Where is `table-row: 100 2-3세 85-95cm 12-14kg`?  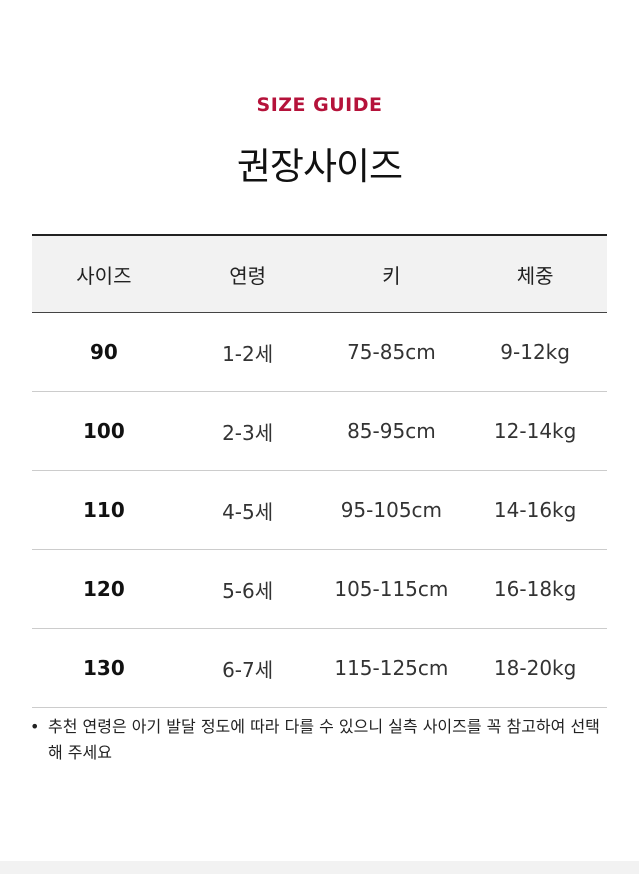 table-row: 100 2-3세 85-95cm 12-14kg is located at coordinates (319, 431).